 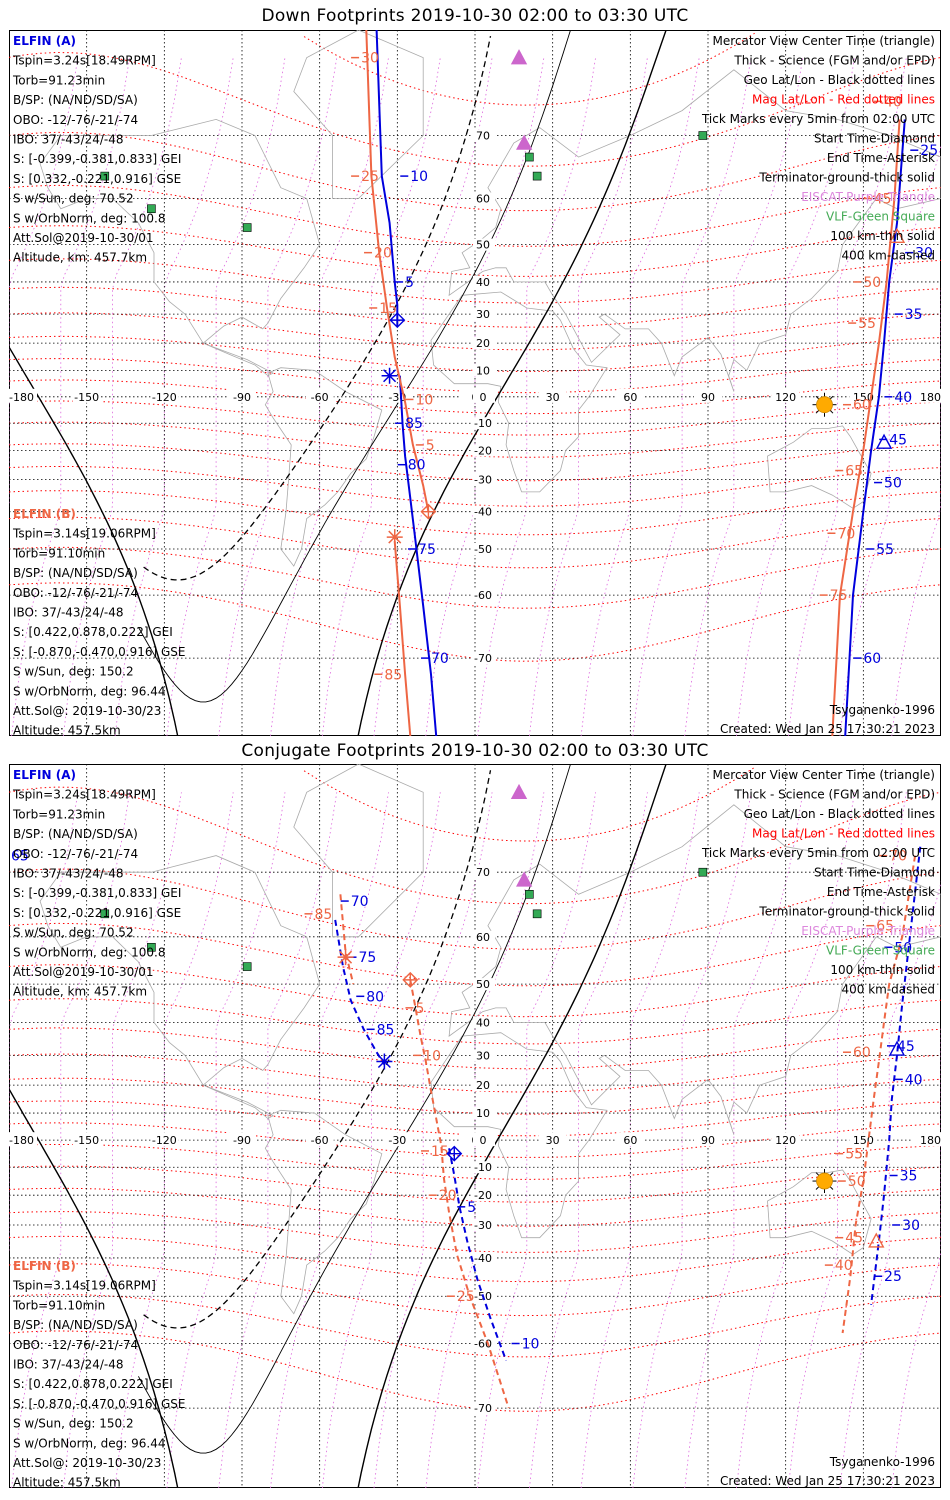 I want to click on legend-line: Tick Marks every 5min from 02:00 UTC, so click(x=818, y=853).